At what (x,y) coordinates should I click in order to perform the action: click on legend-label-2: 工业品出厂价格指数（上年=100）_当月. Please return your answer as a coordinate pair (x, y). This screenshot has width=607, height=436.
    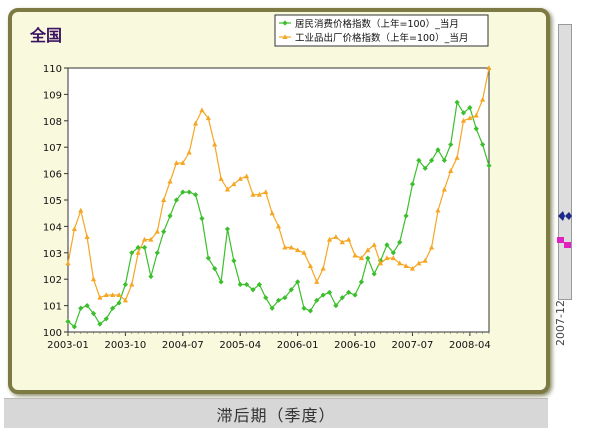
    Looking at the image, I should click on (381, 38).